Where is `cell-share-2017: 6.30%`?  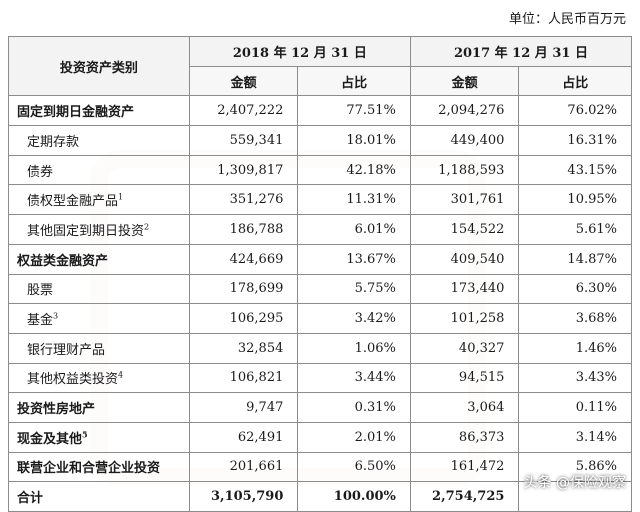
cell-share-2017: 6.30% is located at coordinates (575, 289).